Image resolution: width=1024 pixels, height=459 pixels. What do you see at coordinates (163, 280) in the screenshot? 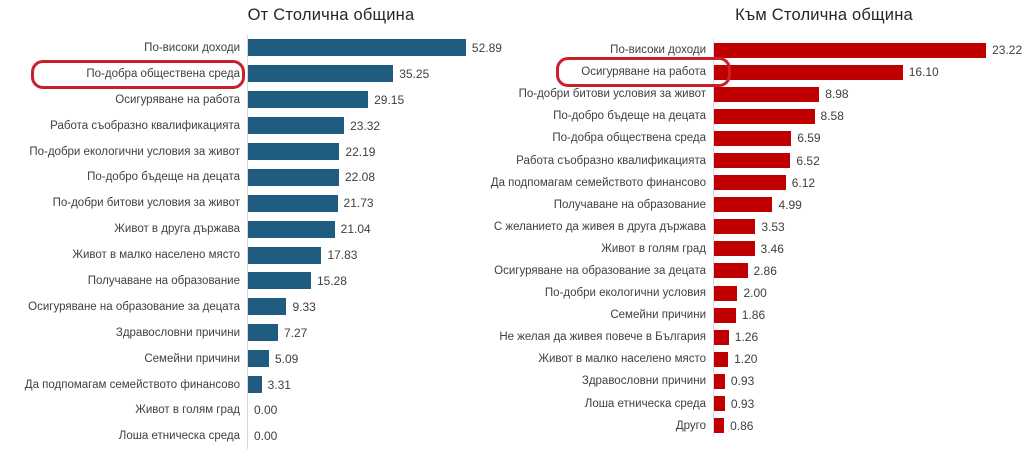
I see `category-label: Получаване на образование` at bounding box center [163, 280].